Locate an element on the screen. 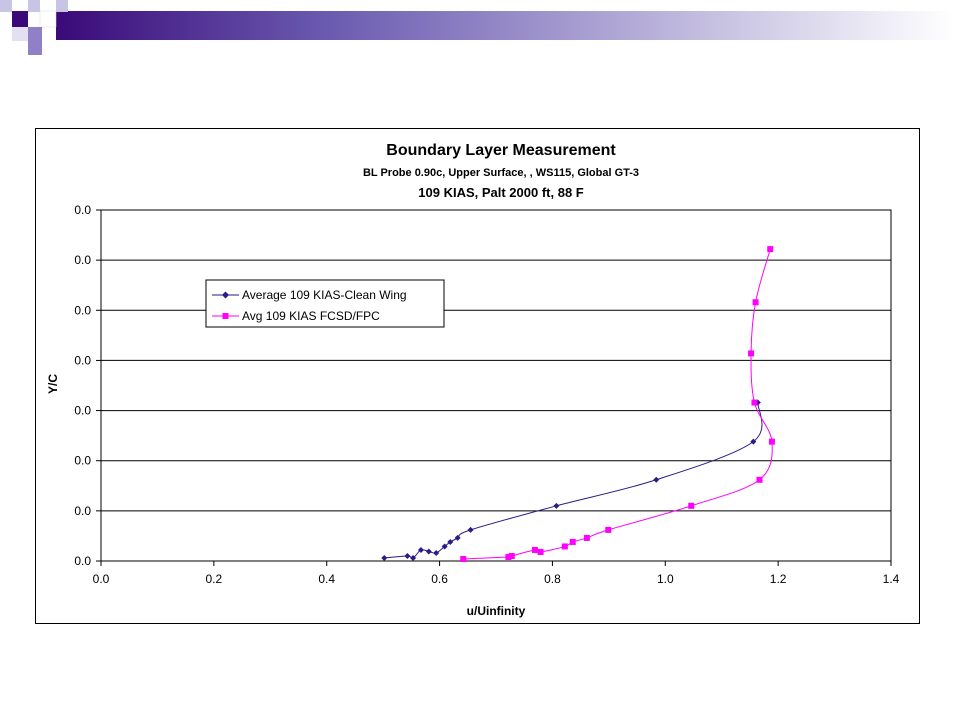 Image resolution: width=954 pixels, height=715 pixels. slide-header-banner is located at coordinates (477, 27).